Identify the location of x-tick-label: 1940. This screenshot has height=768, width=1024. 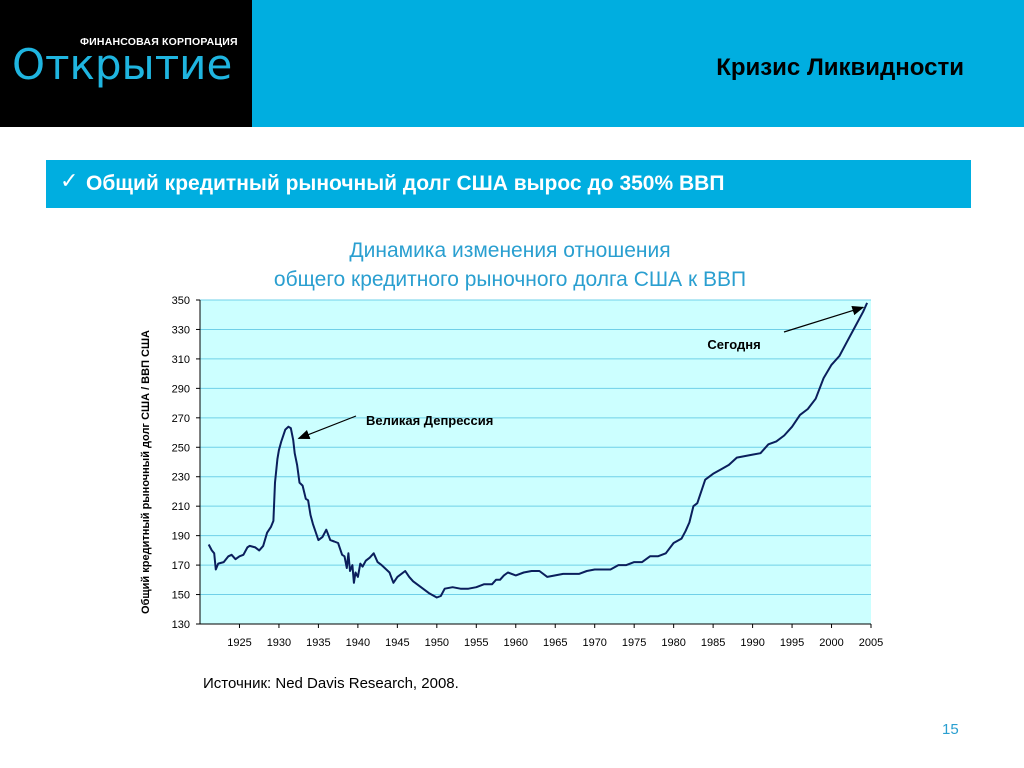
(358, 643).